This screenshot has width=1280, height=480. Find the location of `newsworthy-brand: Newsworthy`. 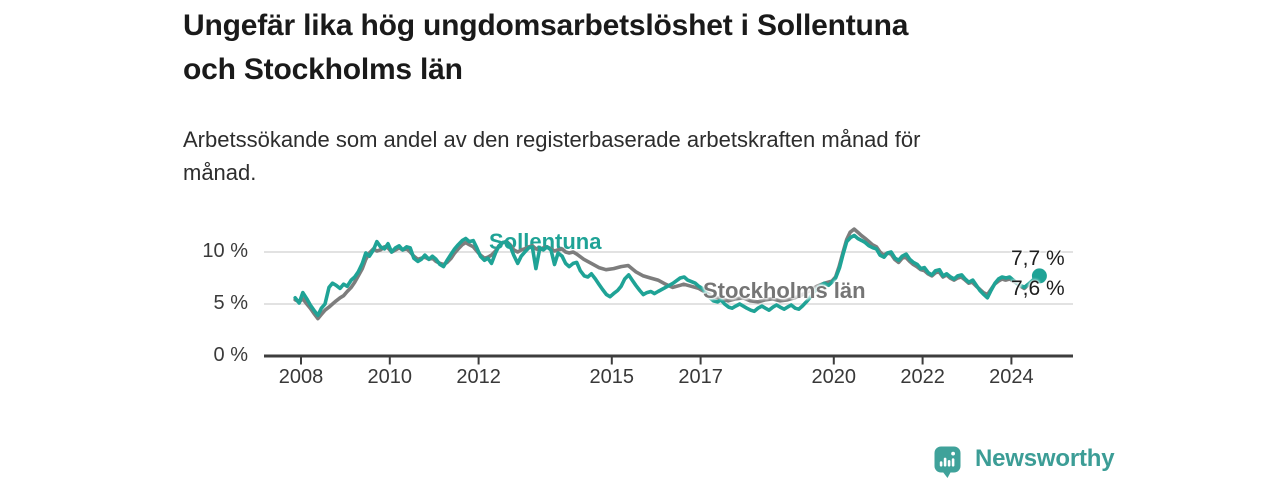

newsworthy-brand: Newsworthy is located at coordinates (1024, 462).